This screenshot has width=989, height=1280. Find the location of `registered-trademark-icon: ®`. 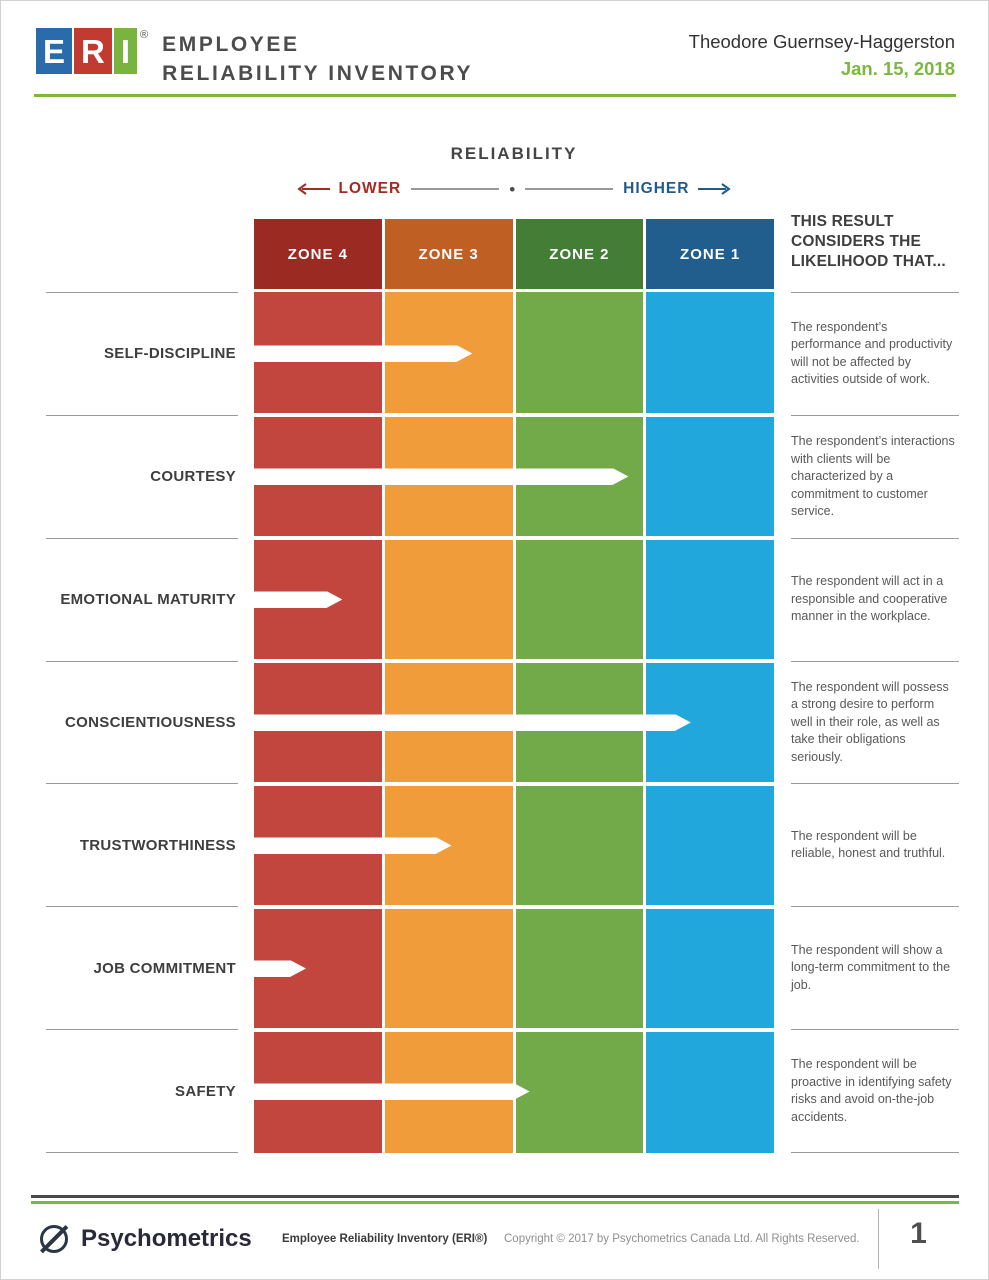

registered-trademark-icon: ® is located at coordinates (144, 35).